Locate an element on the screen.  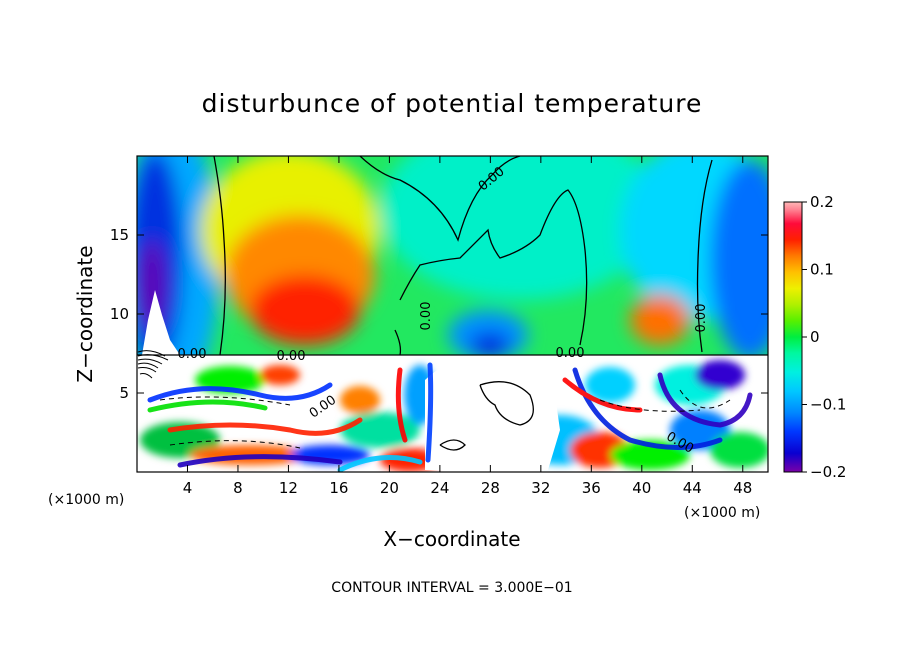
colorbar-gradient is located at coordinates (793, 337).